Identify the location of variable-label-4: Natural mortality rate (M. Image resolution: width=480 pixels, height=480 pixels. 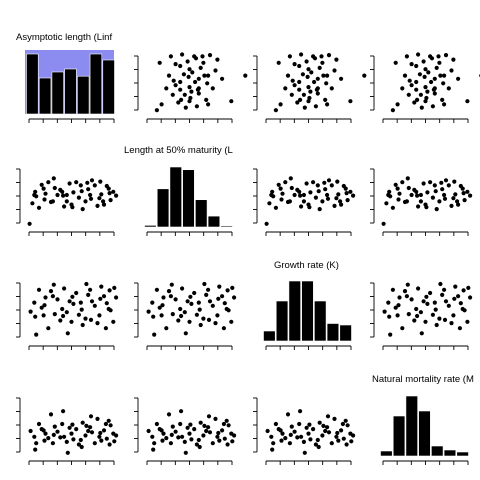
(423, 379).